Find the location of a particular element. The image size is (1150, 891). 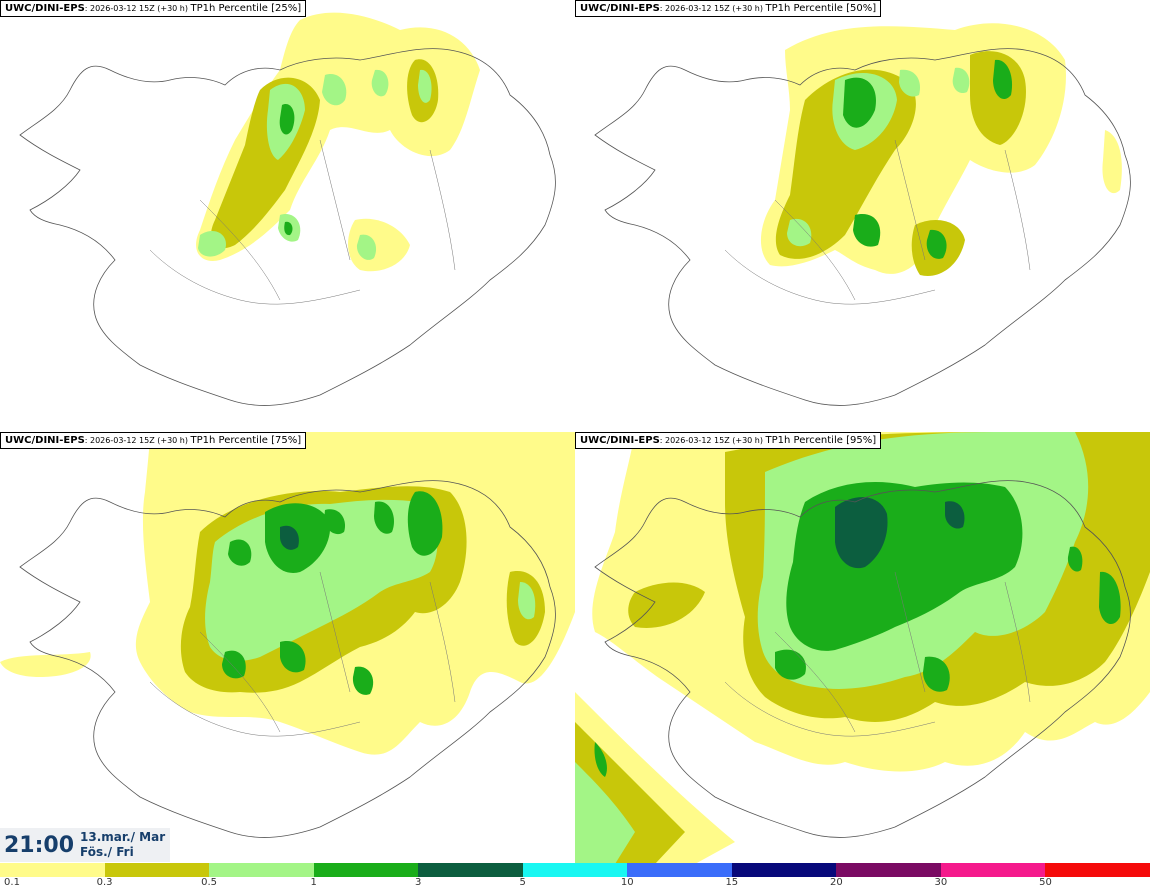

legend-label: 0.3 is located at coordinates (104, 882).